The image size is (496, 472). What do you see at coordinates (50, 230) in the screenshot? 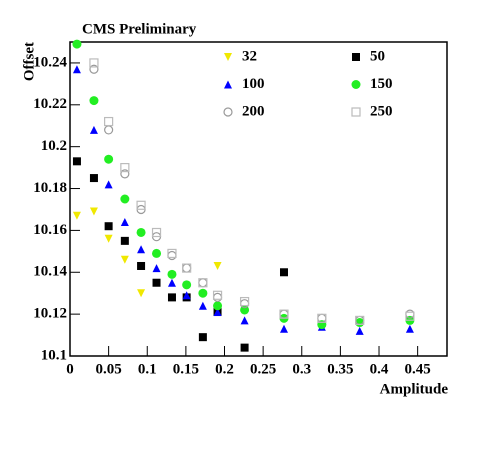
I see `y-tick-label: 10.16` at bounding box center [50, 230].